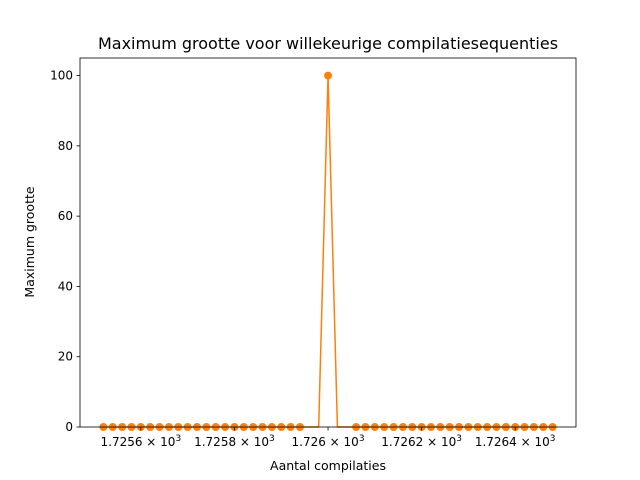  I want to click on x-tick-label: 1.7264 × 103, so click(515, 441).